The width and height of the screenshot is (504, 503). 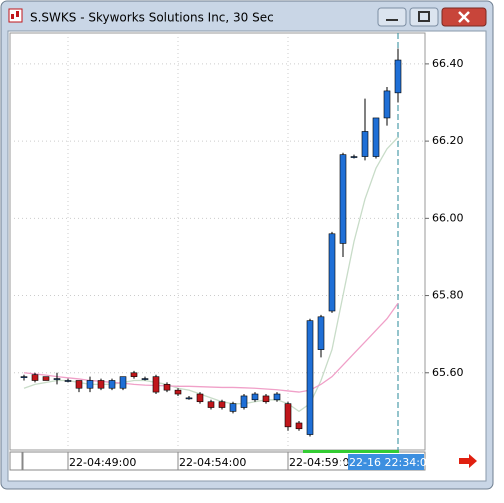 I want to click on time-axis, so click(x=224, y=461).